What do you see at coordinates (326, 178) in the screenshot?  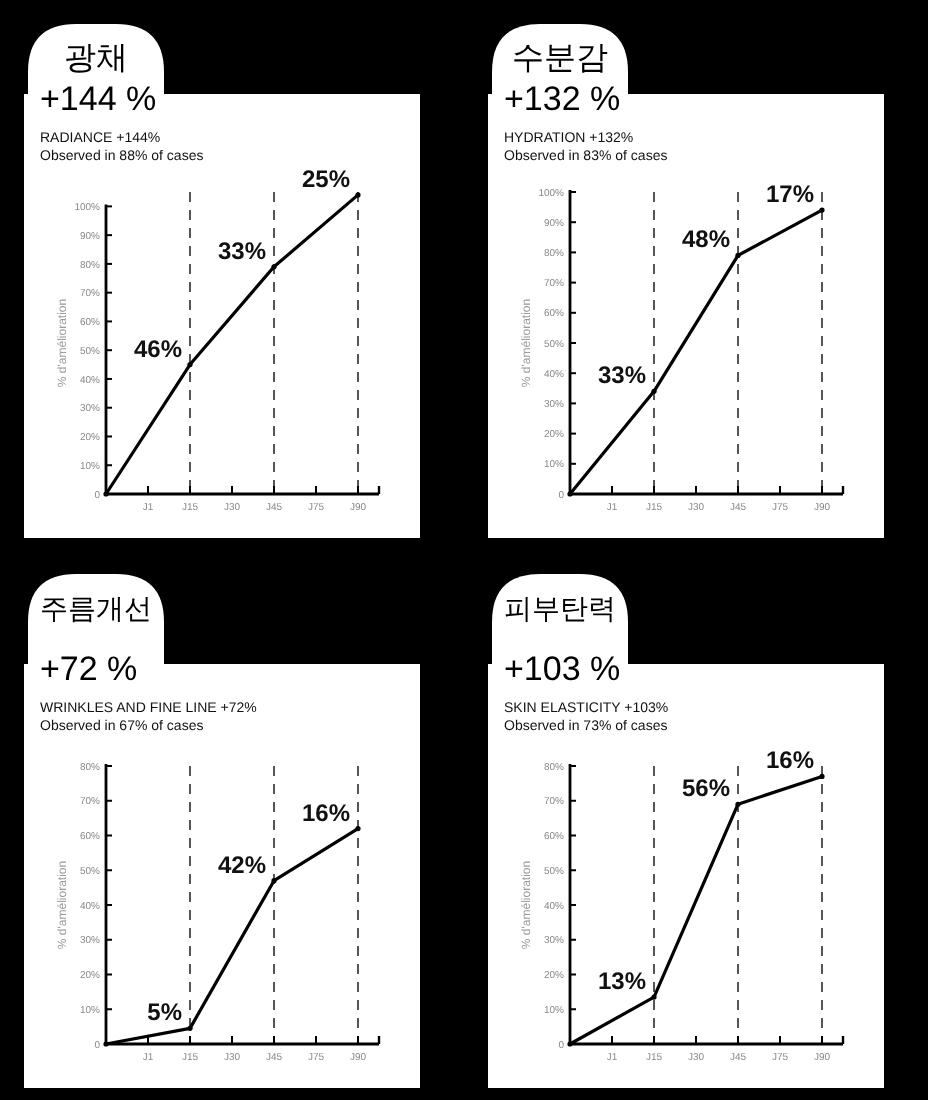 I see `annotation: 25%` at bounding box center [326, 178].